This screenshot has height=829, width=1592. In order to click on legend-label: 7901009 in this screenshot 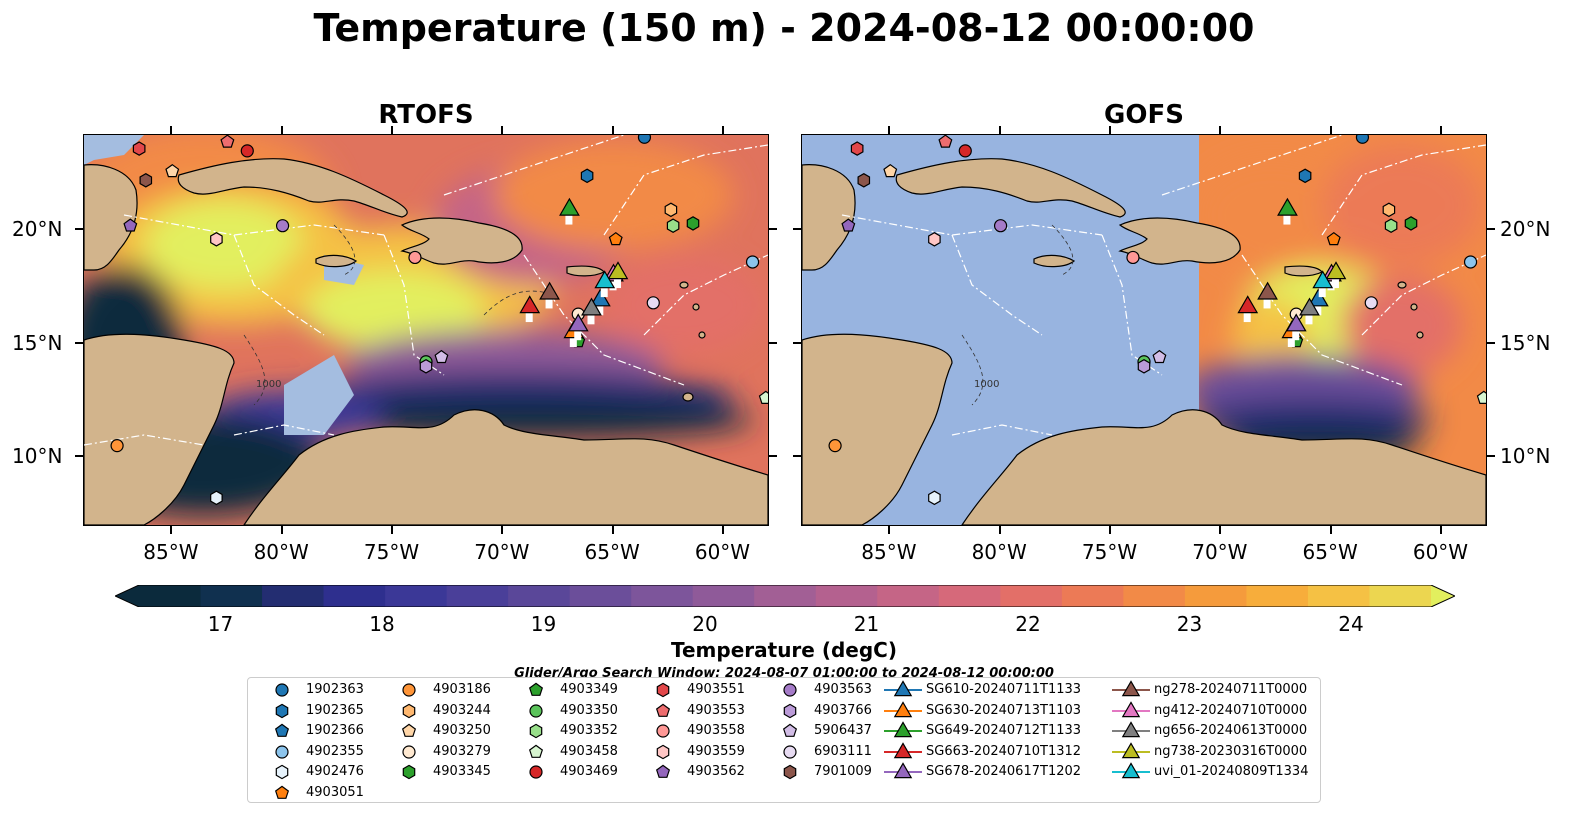, I will do `click(843, 772)`.